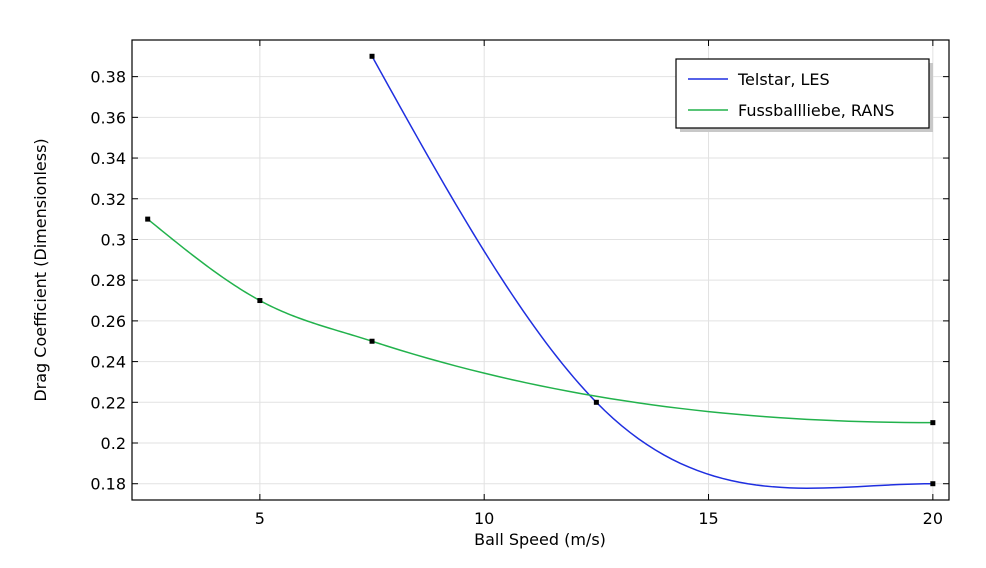  I want to click on x-tick-label: 10, so click(484, 518).